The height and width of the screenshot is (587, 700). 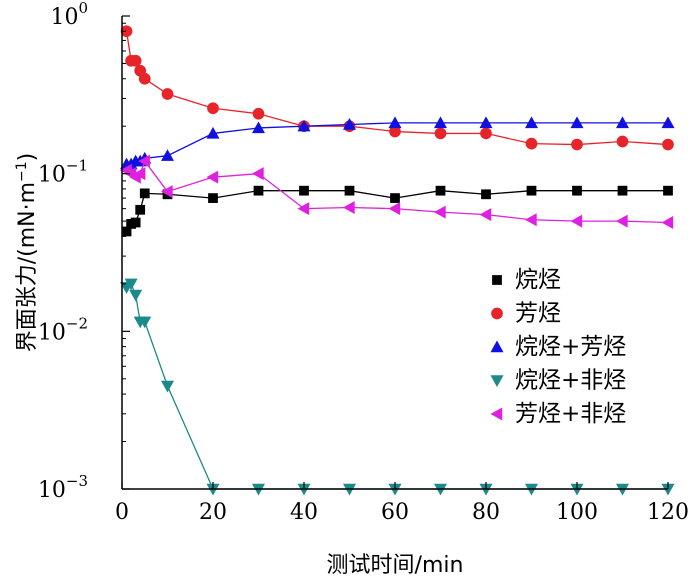 What do you see at coordinates (122, 512) in the screenshot?
I see `x-tick-label: 0` at bounding box center [122, 512].